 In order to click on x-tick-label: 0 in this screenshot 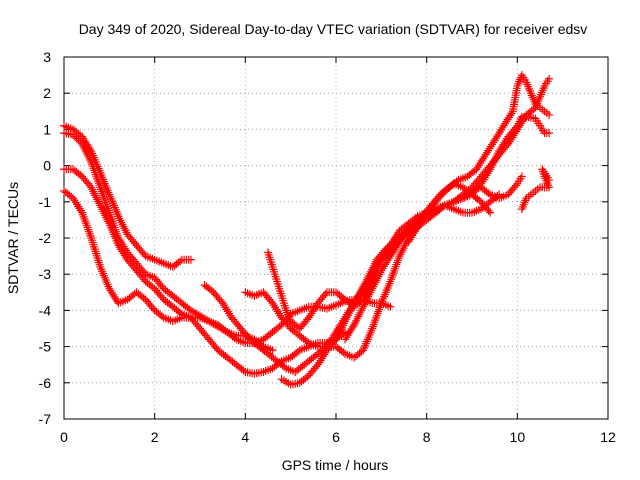, I will do `click(64, 437)`.